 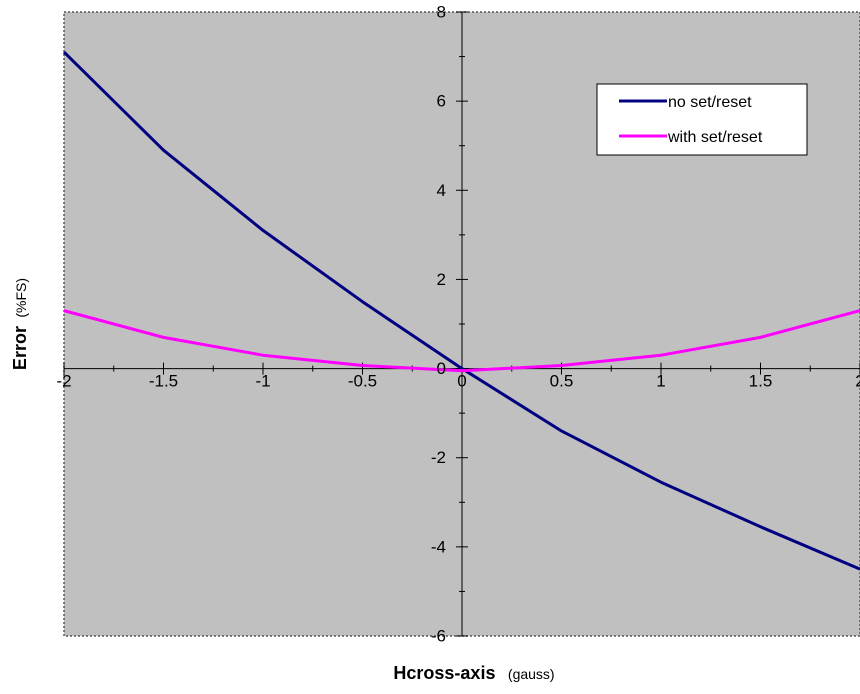 I want to click on y-tick-label: -2, so click(x=438, y=457).